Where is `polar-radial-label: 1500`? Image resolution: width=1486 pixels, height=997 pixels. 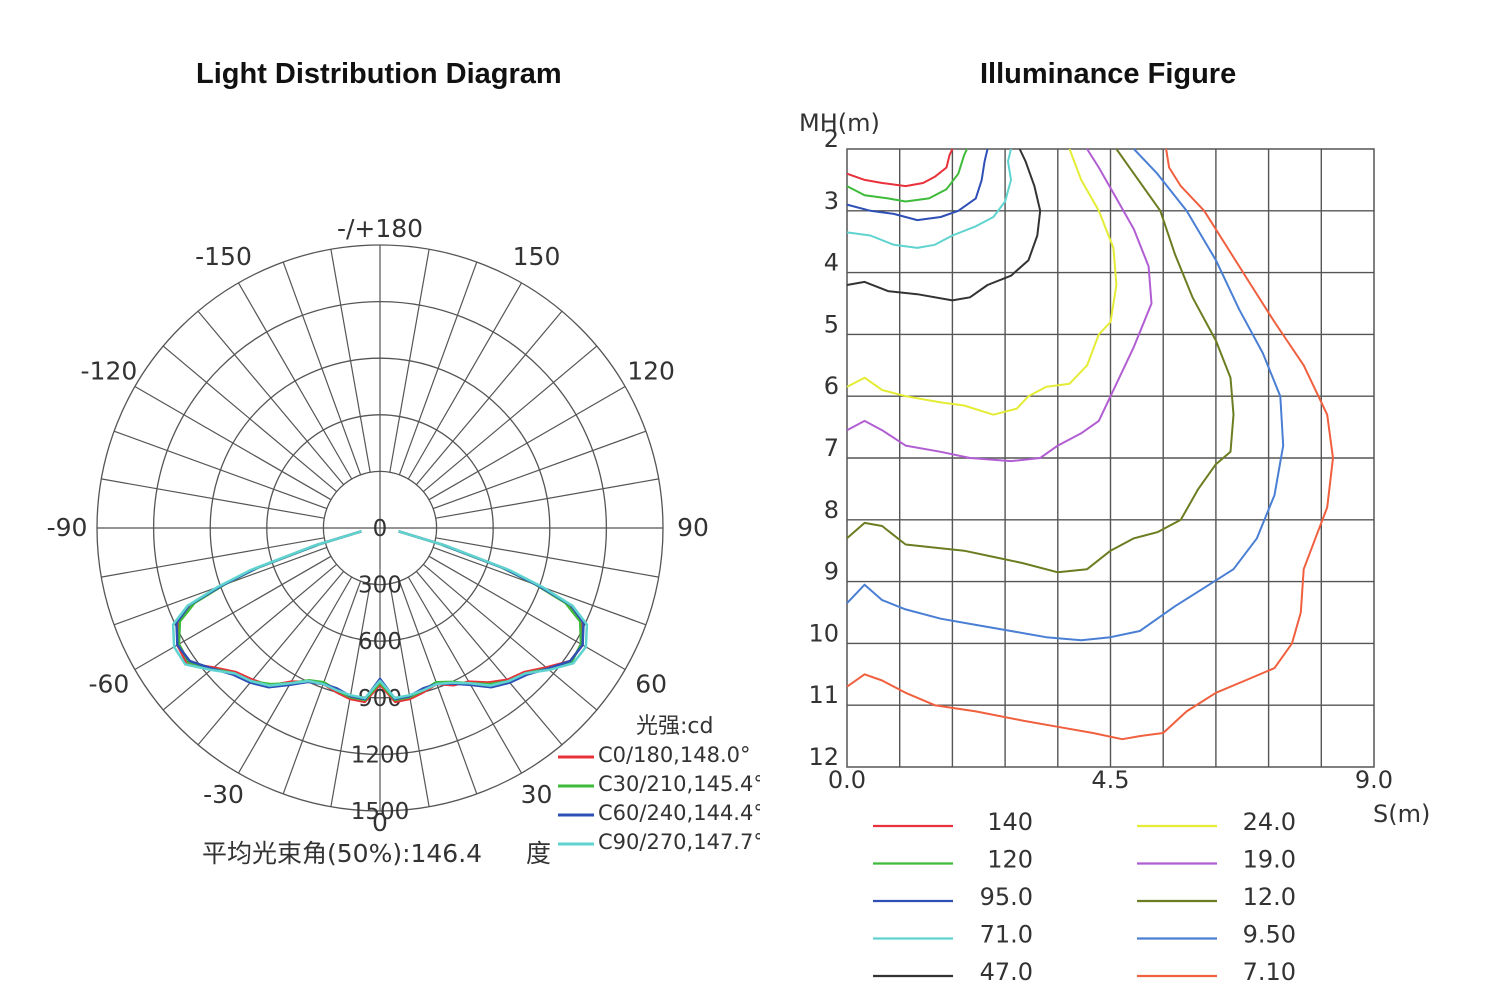 polar-radial-label: 1500 is located at coordinates (380, 812).